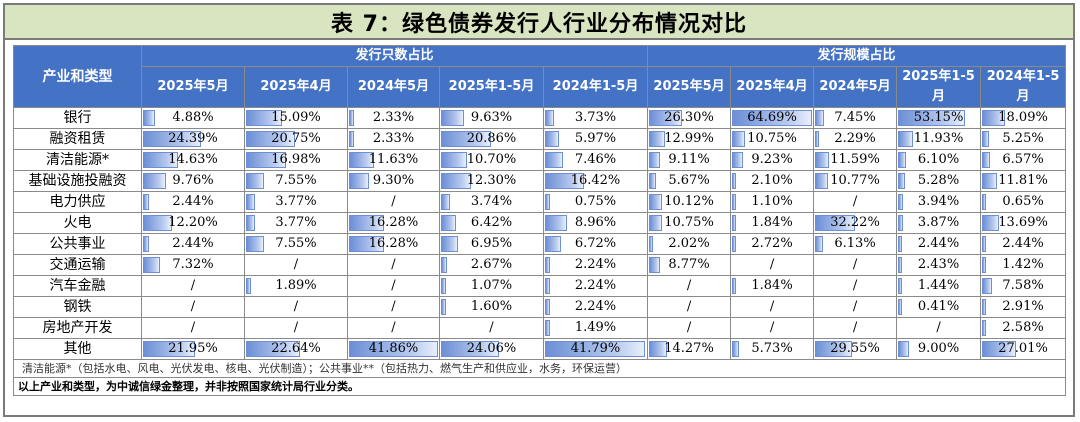  Describe the element at coordinates (77, 76) in the screenshot. I see `category-header: 产业和类型` at that location.